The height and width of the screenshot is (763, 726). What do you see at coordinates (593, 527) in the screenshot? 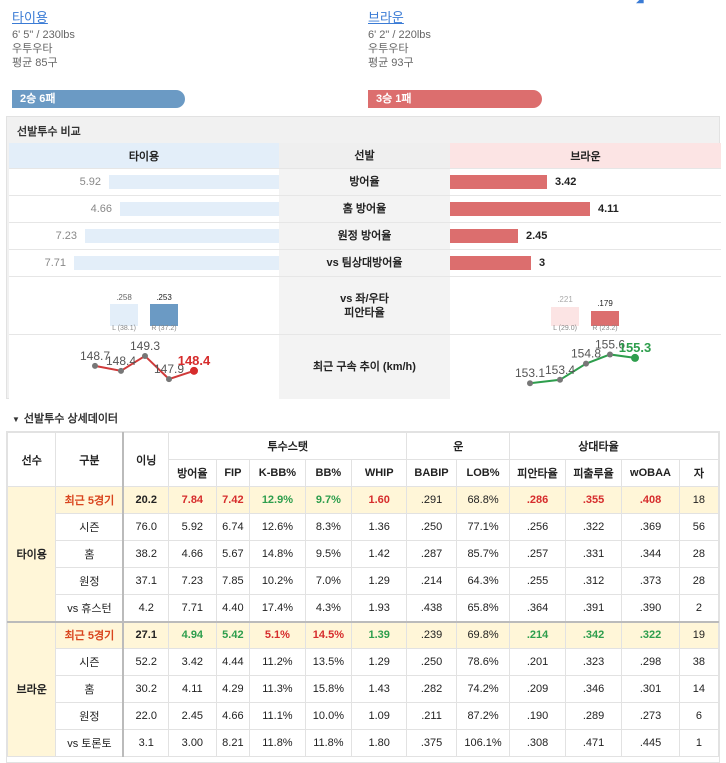
I see `stat-cell: .322` at bounding box center [593, 527].